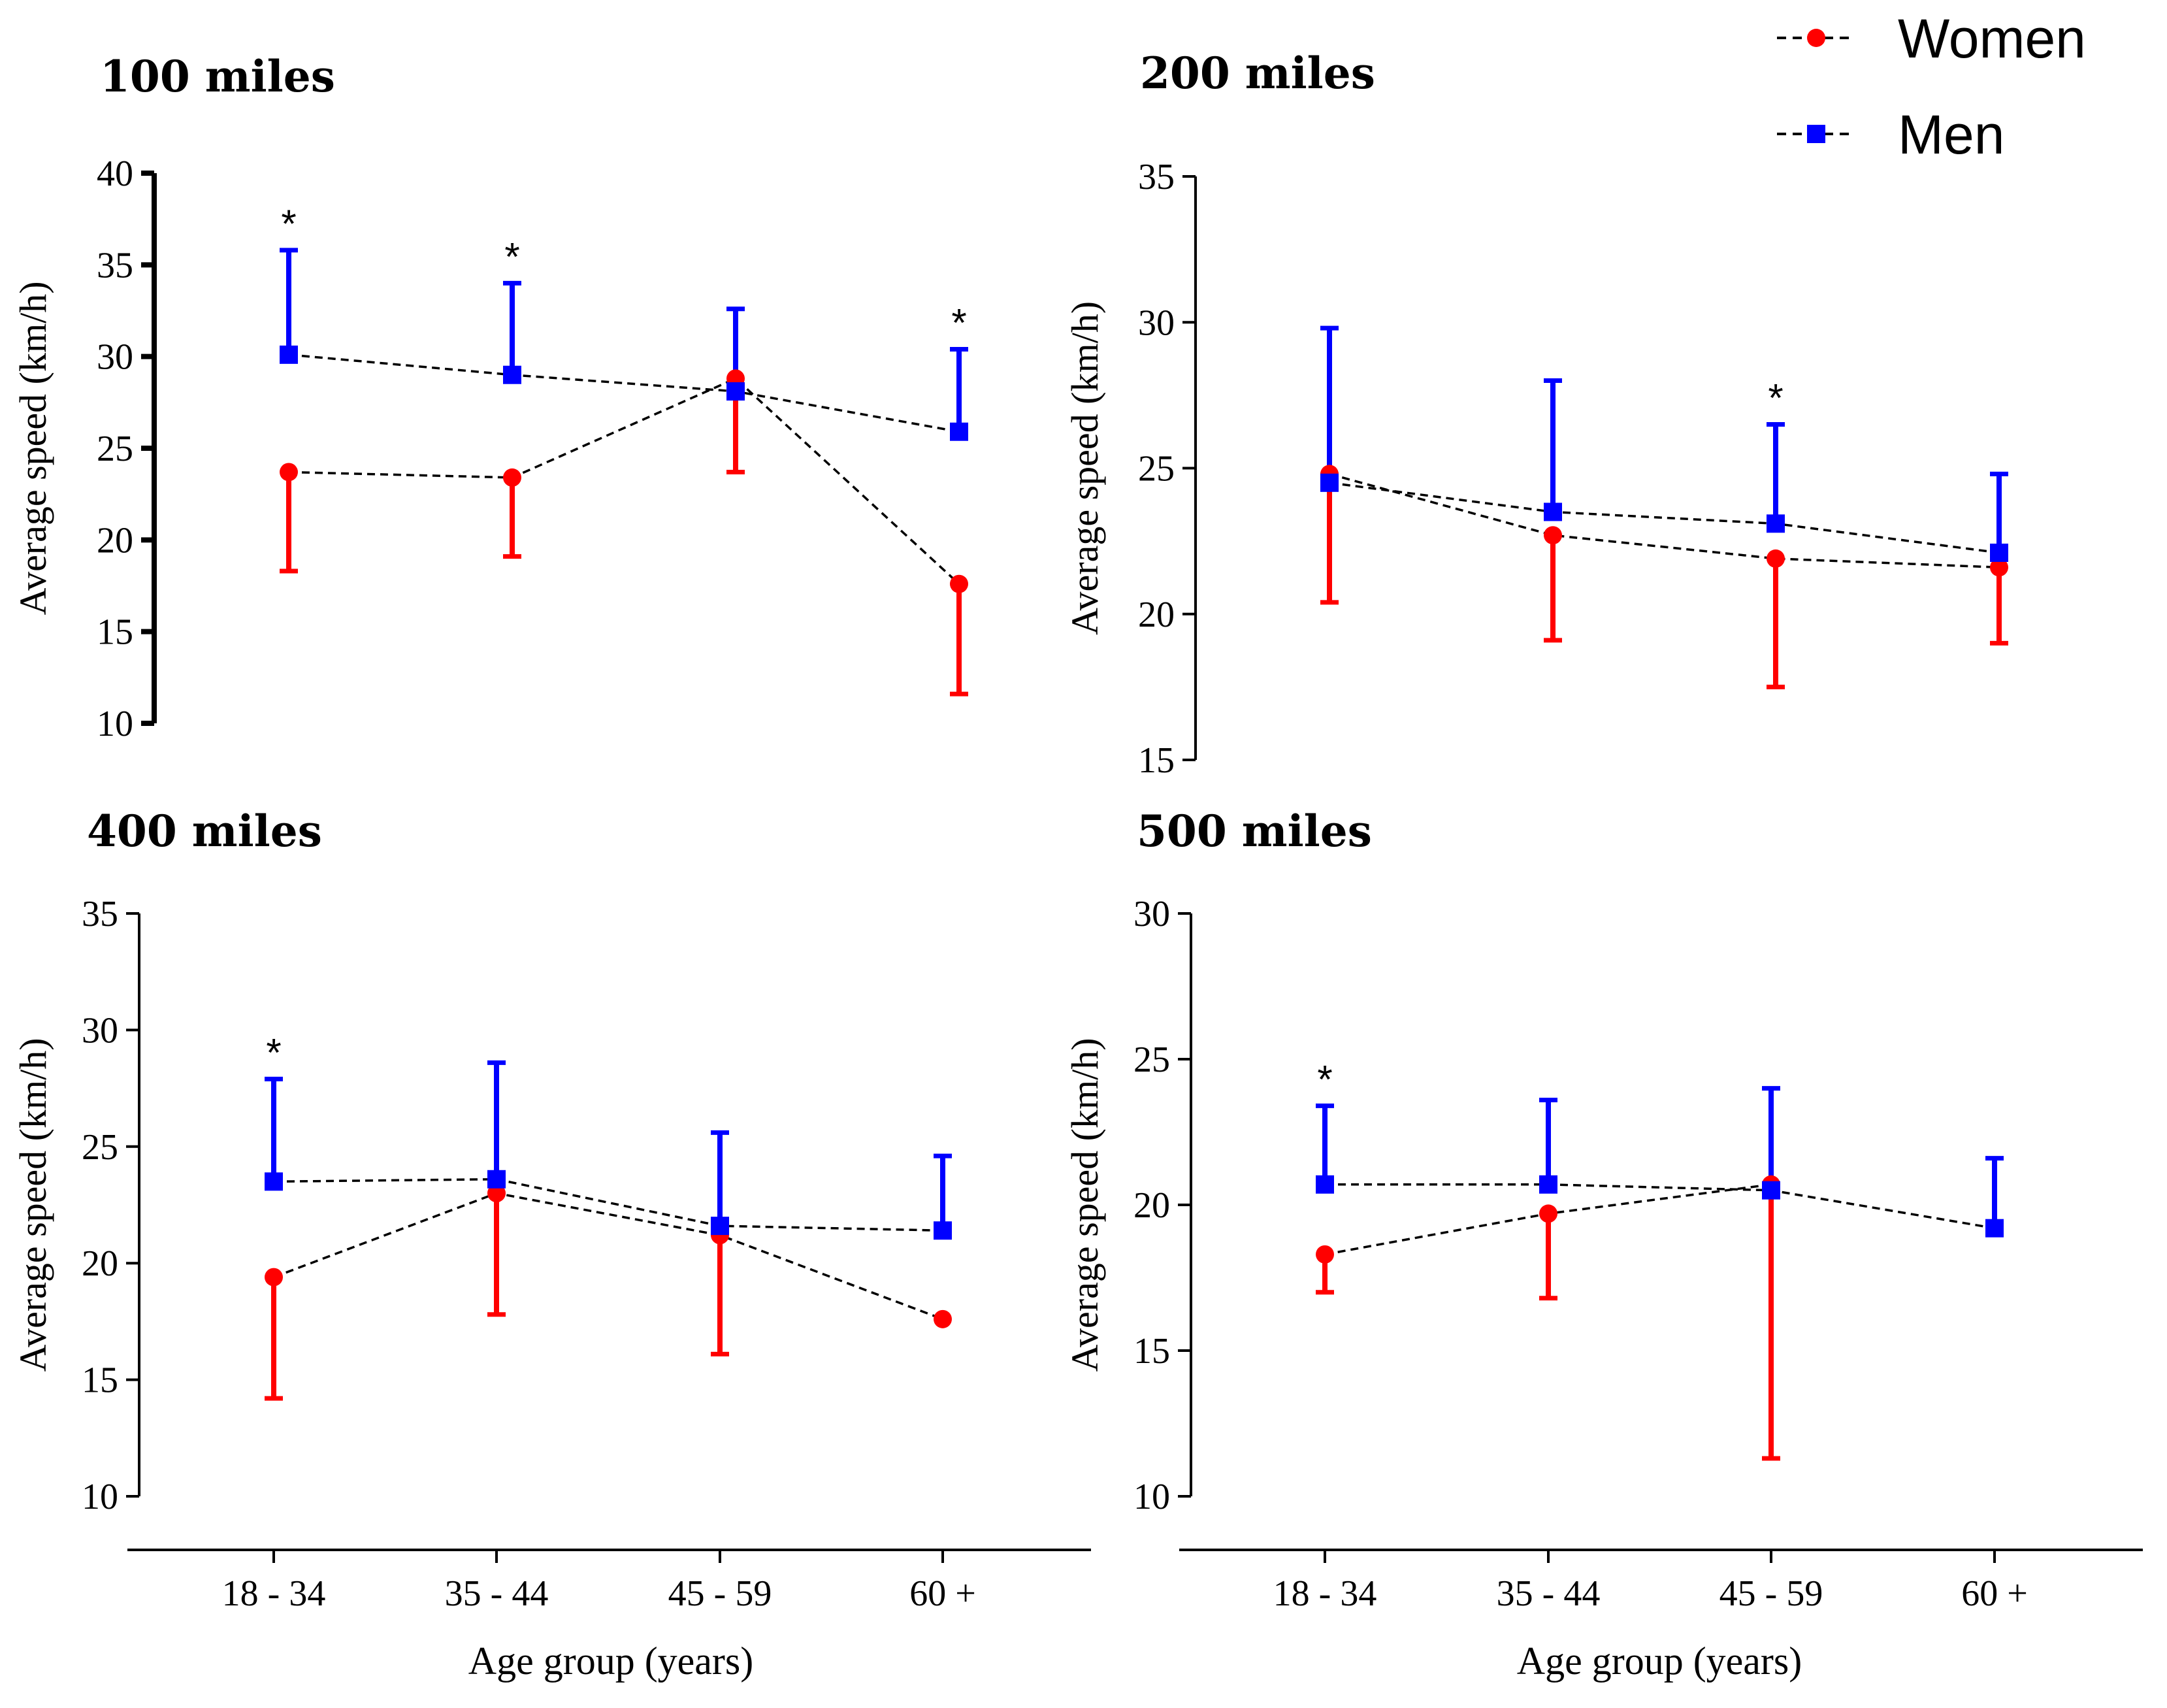  I want to click on panel-title: 400 miles, so click(204, 831).